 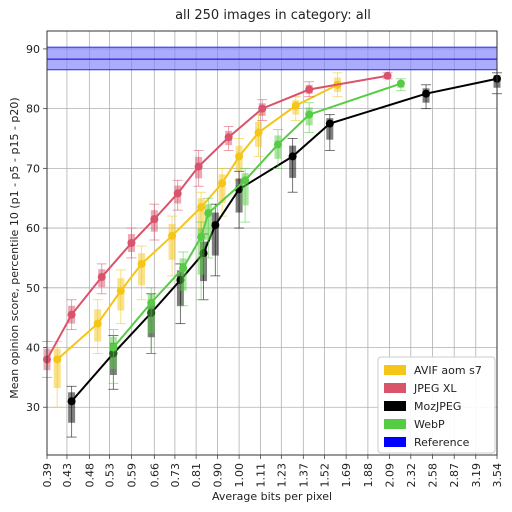 I want to click on x-tick-label: 1.23, so click(x=281, y=475).